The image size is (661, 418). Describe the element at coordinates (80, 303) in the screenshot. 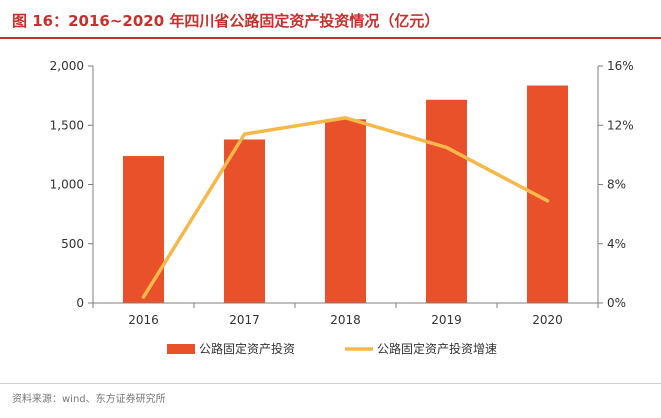

I see `y-left-tick-label: 0` at that location.